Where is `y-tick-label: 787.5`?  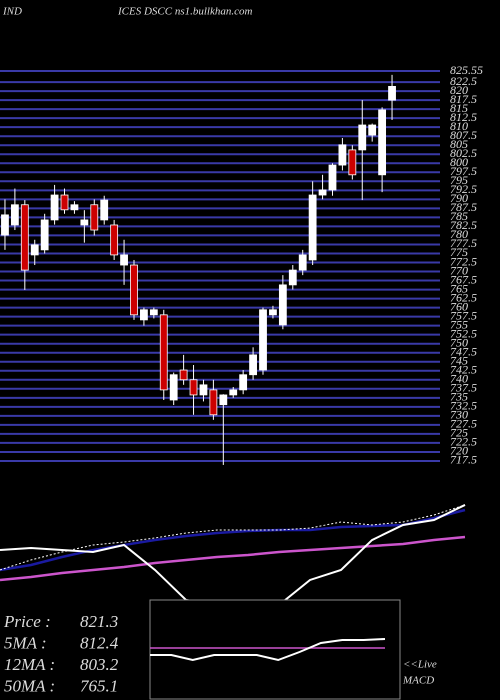
y-tick-label: 787.5 is located at coordinates (463, 207).